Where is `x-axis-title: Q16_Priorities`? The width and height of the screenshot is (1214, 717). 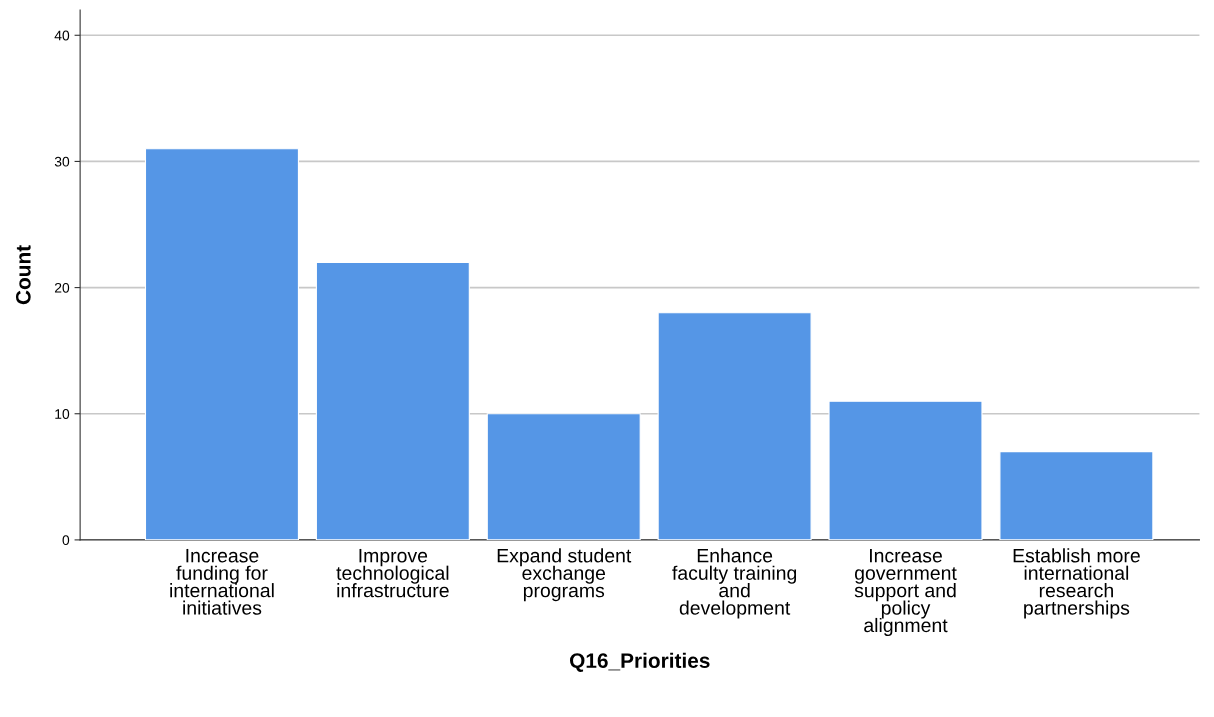
x-axis-title: Q16_Priorities is located at coordinates (640, 662).